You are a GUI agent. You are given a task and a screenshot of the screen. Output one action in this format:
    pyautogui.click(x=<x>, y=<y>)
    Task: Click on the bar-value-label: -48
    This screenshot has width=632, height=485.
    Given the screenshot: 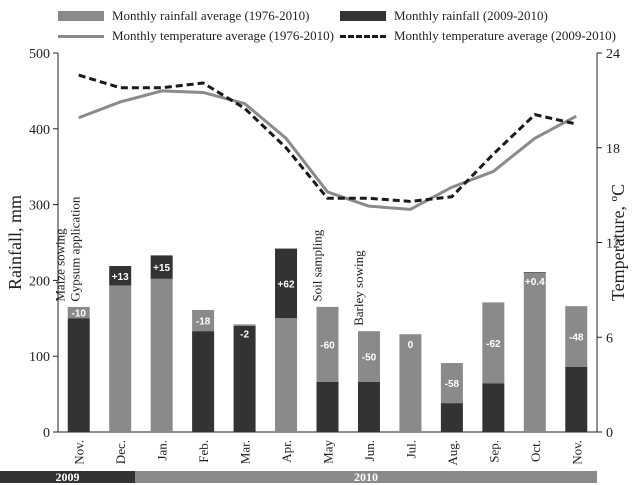 What is the action you would take?
    pyautogui.click(x=576, y=337)
    